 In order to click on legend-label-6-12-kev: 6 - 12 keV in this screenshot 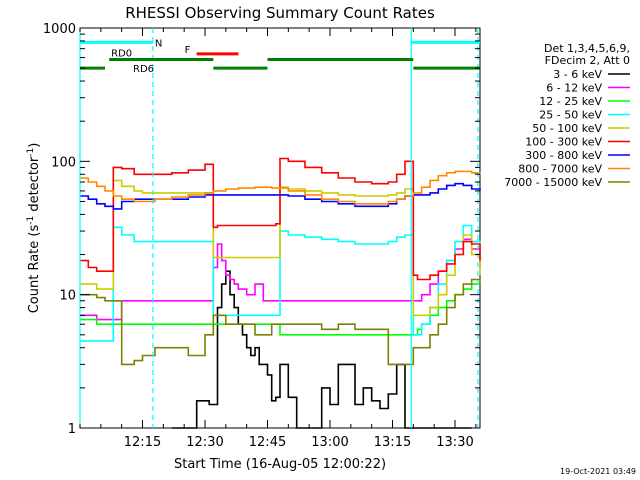, I will do `click(574, 88)`.